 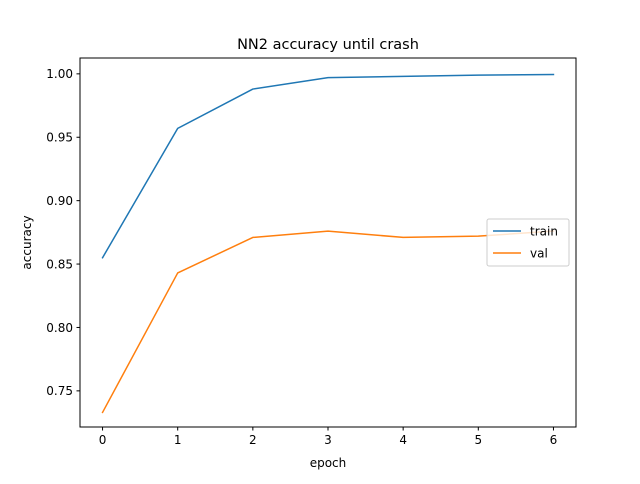 I want to click on x-axis-title: epoch, so click(x=328, y=463).